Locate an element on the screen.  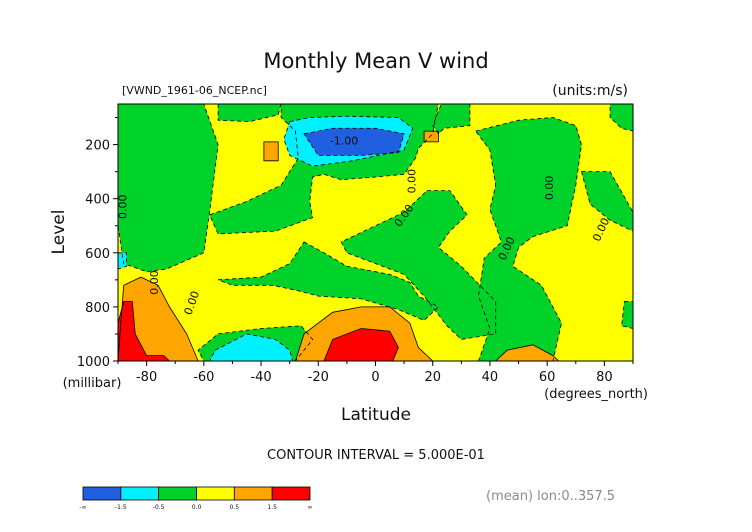
footer-note: (mean) lon:0..357.5 is located at coordinates (550, 496).